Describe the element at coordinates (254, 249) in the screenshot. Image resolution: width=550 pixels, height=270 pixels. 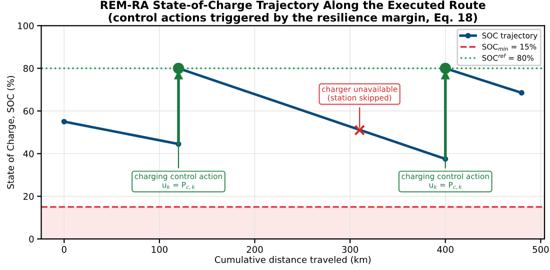
I see `x-tick-label: 200` at that location.